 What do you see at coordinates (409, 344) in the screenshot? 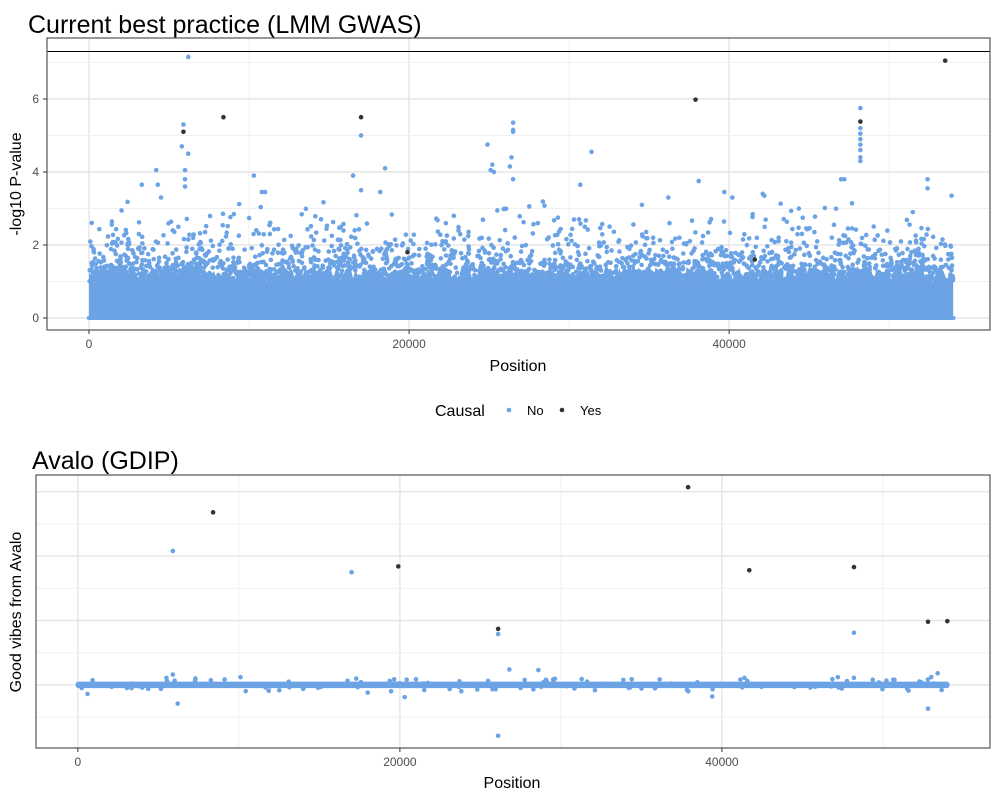
I see `x-tick-label: 20000` at bounding box center [409, 344].